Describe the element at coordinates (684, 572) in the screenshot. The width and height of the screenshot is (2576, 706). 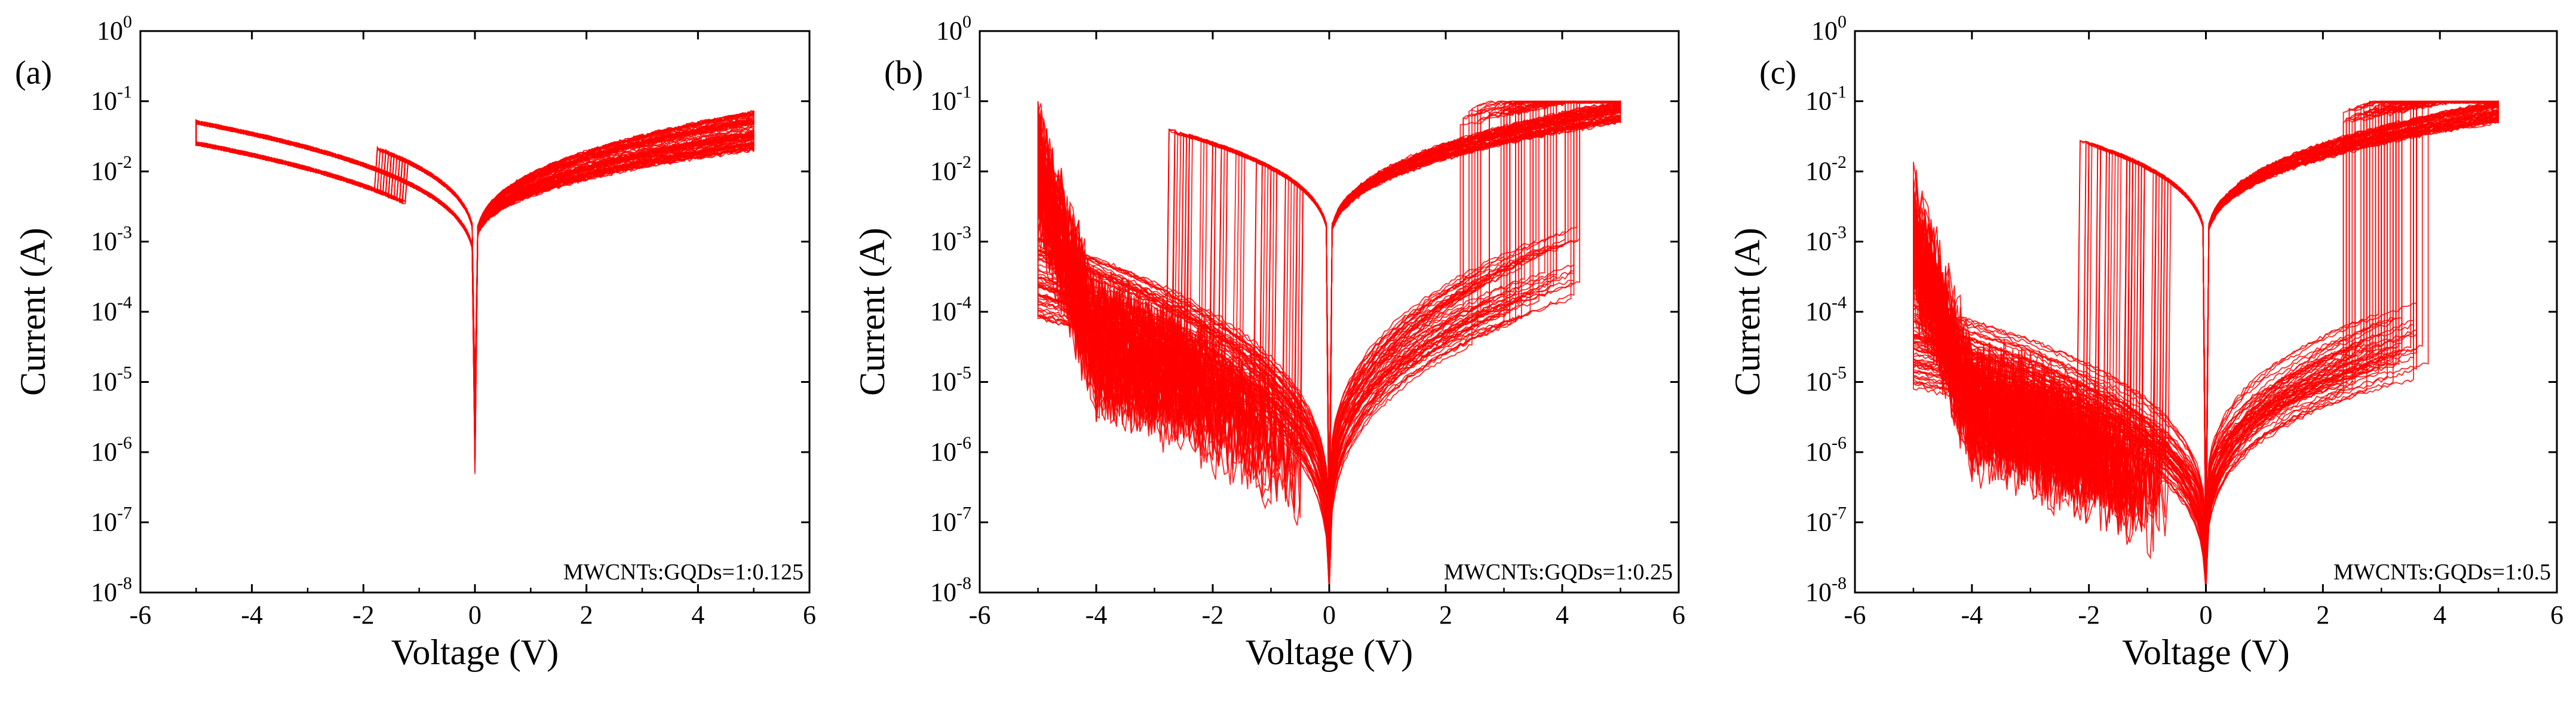
I see `composition-annotation: MWCNTs:GQDs=1:0.125` at that location.